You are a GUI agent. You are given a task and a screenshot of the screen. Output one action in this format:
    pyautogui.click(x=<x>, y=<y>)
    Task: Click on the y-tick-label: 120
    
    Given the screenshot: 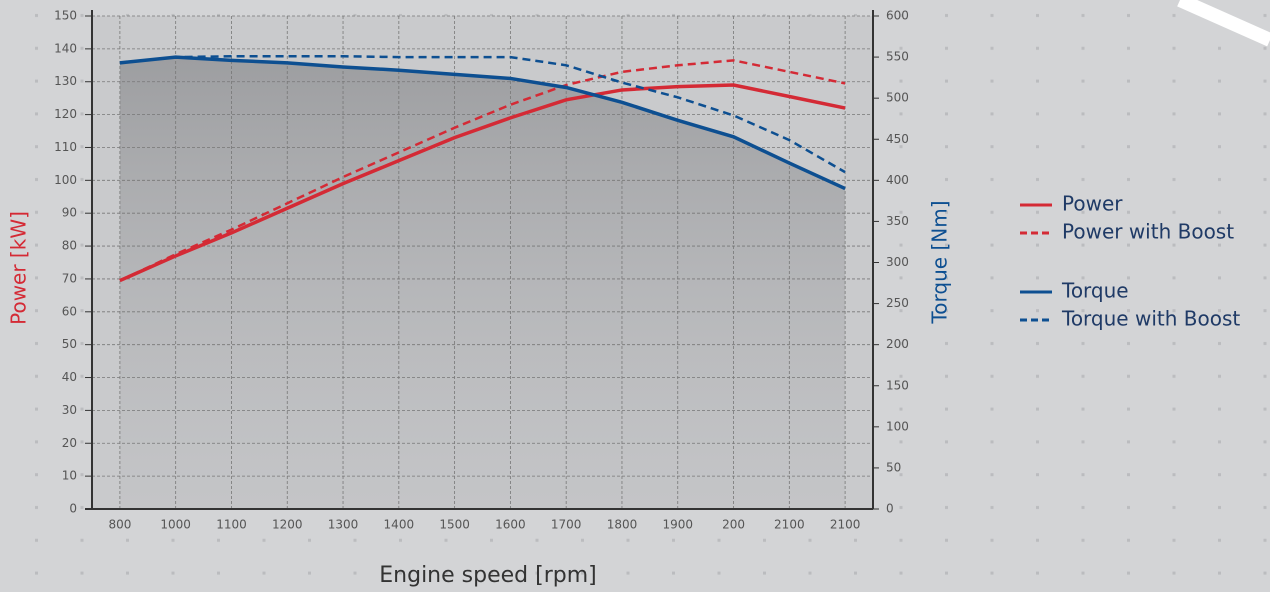 What is the action you would take?
    pyautogui.click(x=65, y=114)
    